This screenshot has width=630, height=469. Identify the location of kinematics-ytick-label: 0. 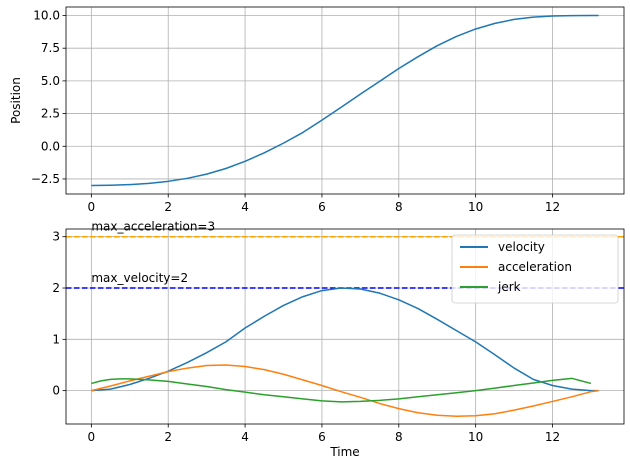
(56, 391).